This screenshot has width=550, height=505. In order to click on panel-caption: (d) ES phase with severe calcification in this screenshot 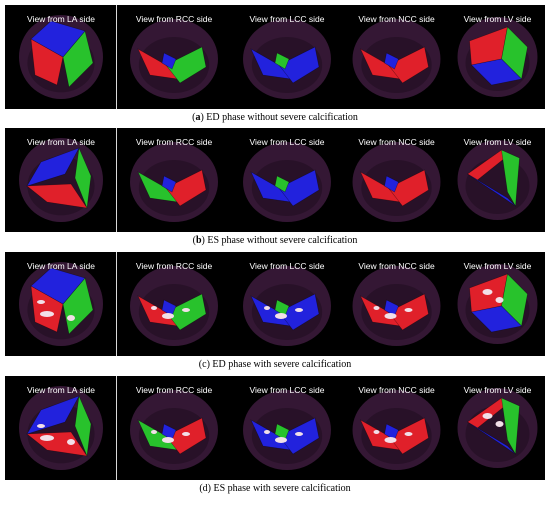, I will do `click(275, 488)`.